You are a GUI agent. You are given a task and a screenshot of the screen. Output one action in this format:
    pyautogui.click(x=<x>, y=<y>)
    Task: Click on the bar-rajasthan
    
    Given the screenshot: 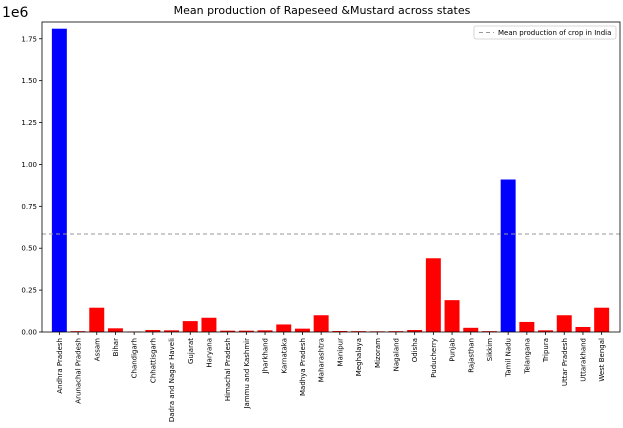 What is the action you would take?
    pyautogui.click(x=471, y=329)
    